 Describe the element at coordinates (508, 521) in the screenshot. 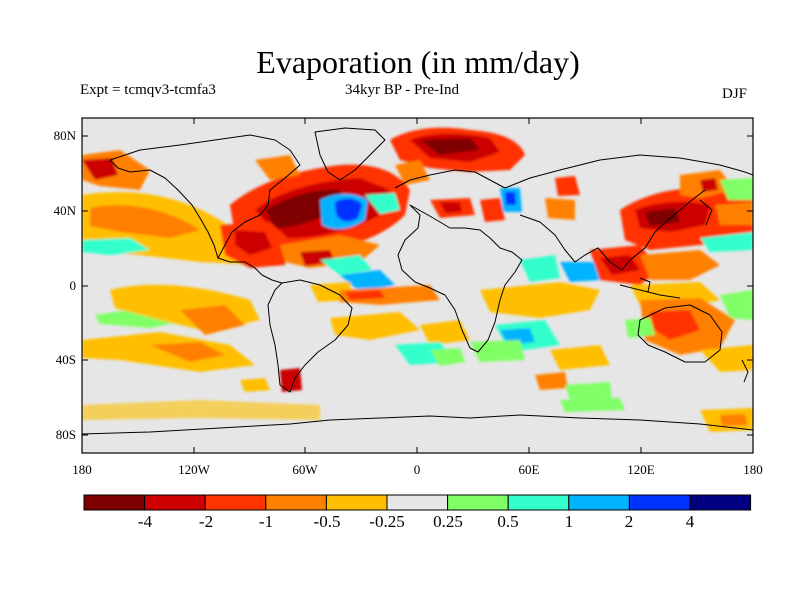

I see `colorbar-label: 0.5` at that location.